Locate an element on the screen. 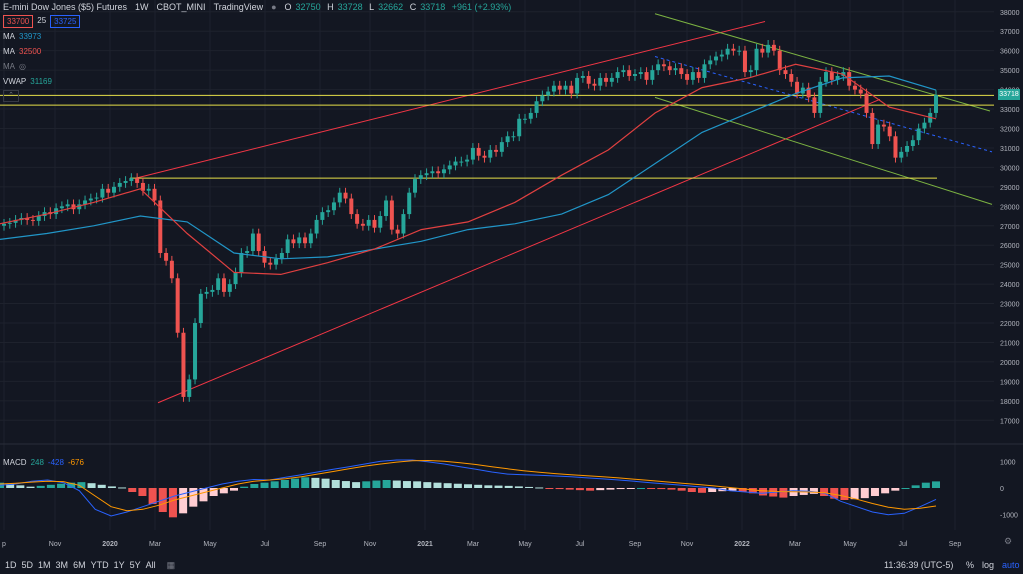 This screenshot has width=1023, height=574. y-tick-label: 30000 is located at coordinates (1010, 168).